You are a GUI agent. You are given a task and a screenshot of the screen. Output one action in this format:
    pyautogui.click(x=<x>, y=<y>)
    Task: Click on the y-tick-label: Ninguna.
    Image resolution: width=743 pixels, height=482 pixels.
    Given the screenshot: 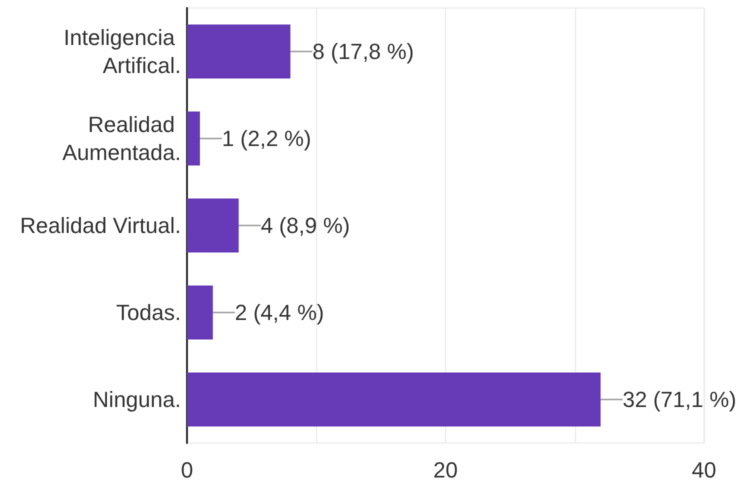 What is the action you would take?
    pyautogui.click(x=136, y=399)
    